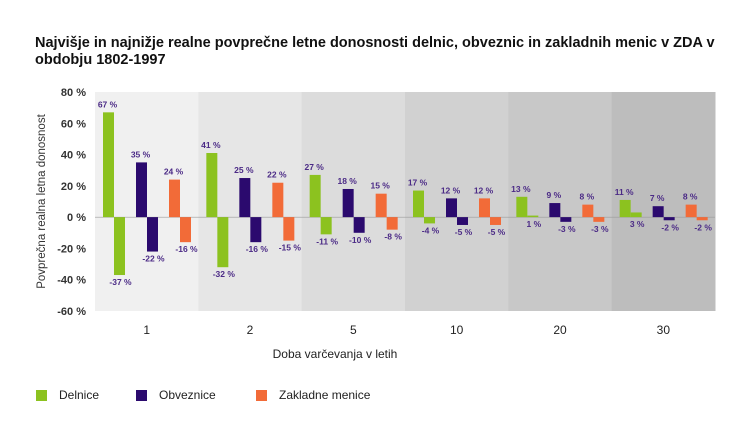  What do you see at coordinates (277, 175) in the screenshot?
I see `data-label-max: 22 %` at bounding box center [277, 175].